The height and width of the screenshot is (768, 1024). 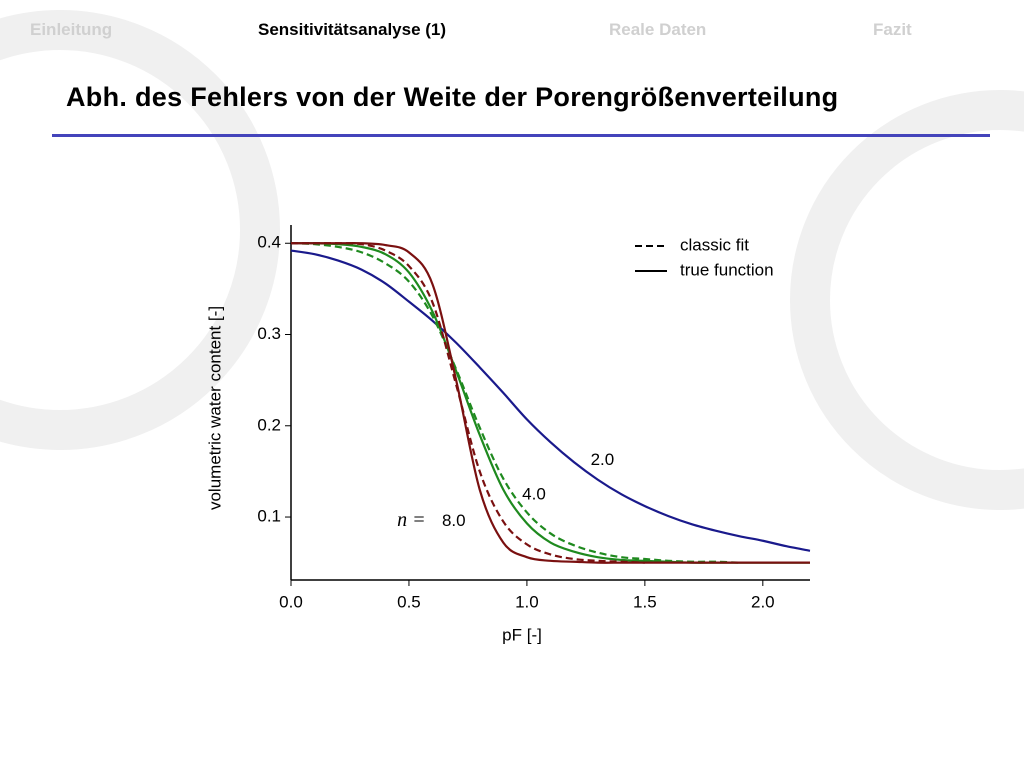 I want to click on x-tick-label: 0.0, so click(x=291, y=601).